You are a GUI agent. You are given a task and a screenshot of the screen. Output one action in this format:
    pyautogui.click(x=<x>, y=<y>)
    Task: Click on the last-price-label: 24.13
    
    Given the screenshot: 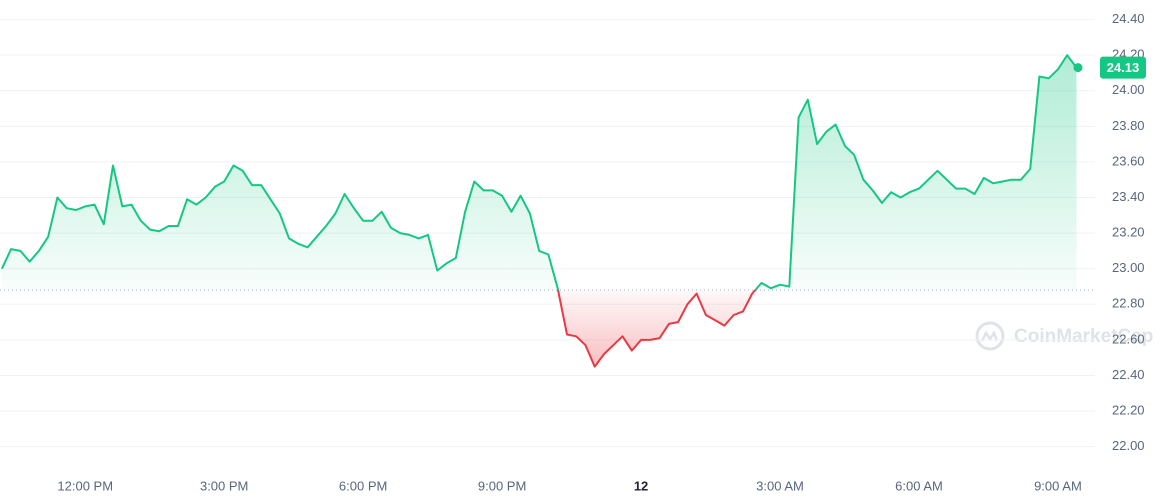 What is the action you would take?
    pyautogui.click(x=1123, y=67)
    